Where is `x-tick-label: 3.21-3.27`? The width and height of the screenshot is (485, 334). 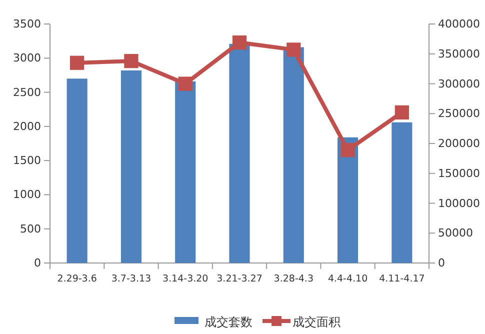 x-tick-label: 3.21-3.27 is located at coordinates (239, 279).